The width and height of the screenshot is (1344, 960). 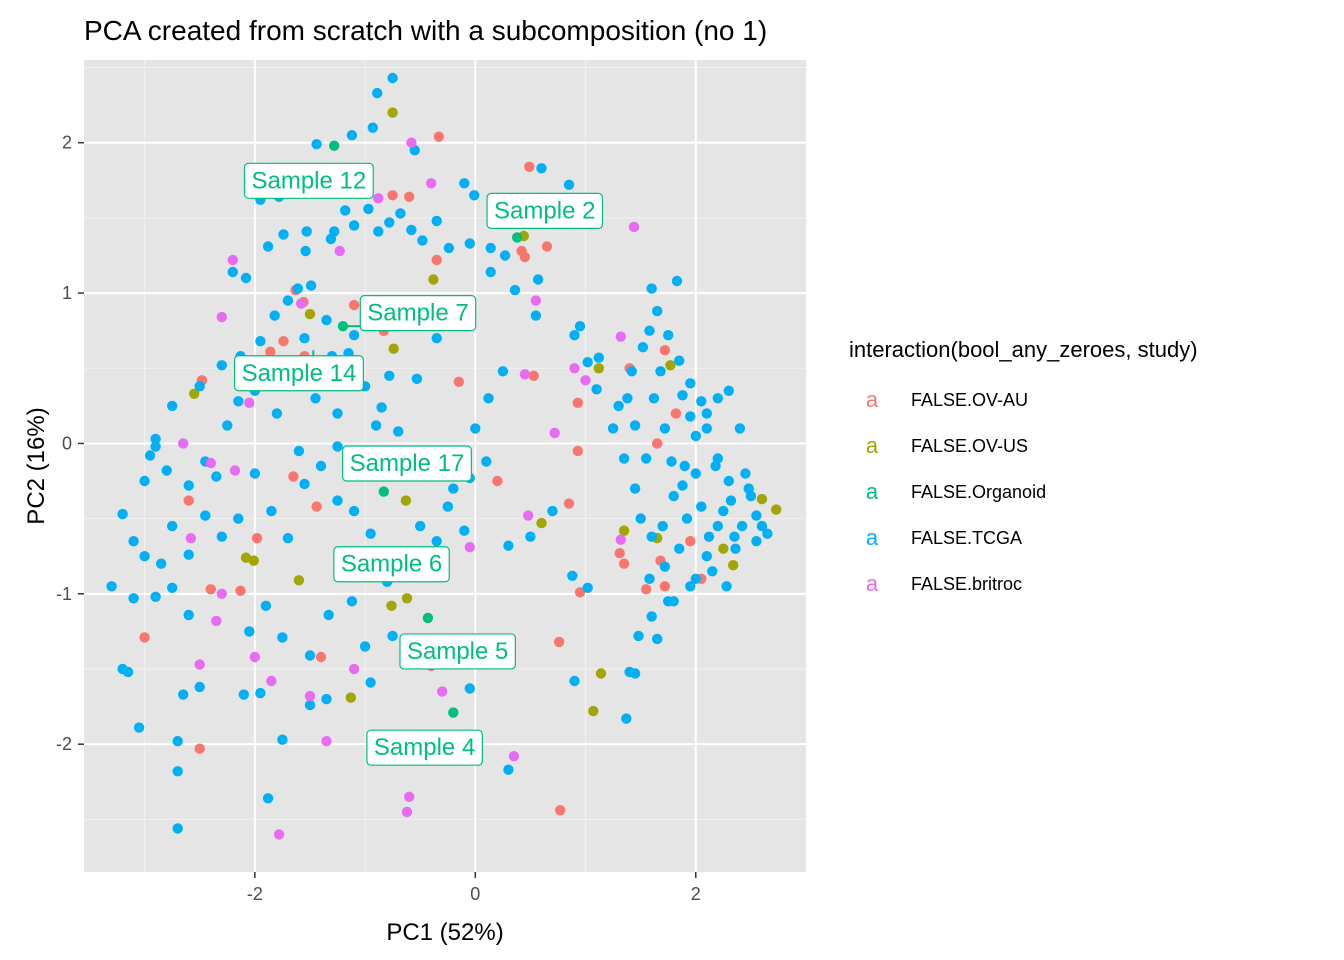 What do you see at coordinates (424, 747) in the screenshot?
I see `sample-label: Sample 4` at bounding box center [424, 747].